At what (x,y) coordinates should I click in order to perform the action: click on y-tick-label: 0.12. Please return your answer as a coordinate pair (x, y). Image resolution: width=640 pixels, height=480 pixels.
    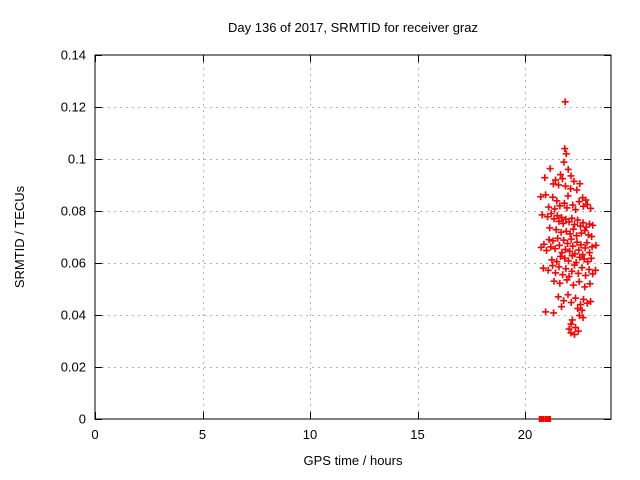
    Looking at the image, I should click on (73, 107).